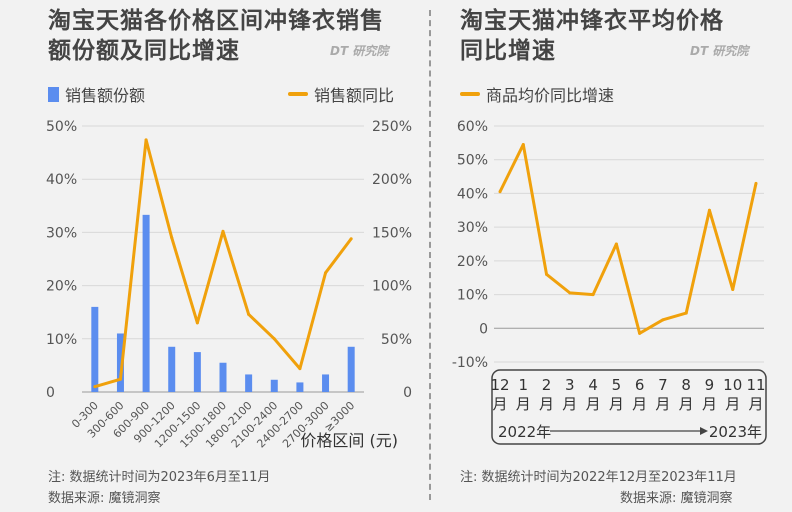  I want to click on x-tick-label: 7, so click(663, 385).